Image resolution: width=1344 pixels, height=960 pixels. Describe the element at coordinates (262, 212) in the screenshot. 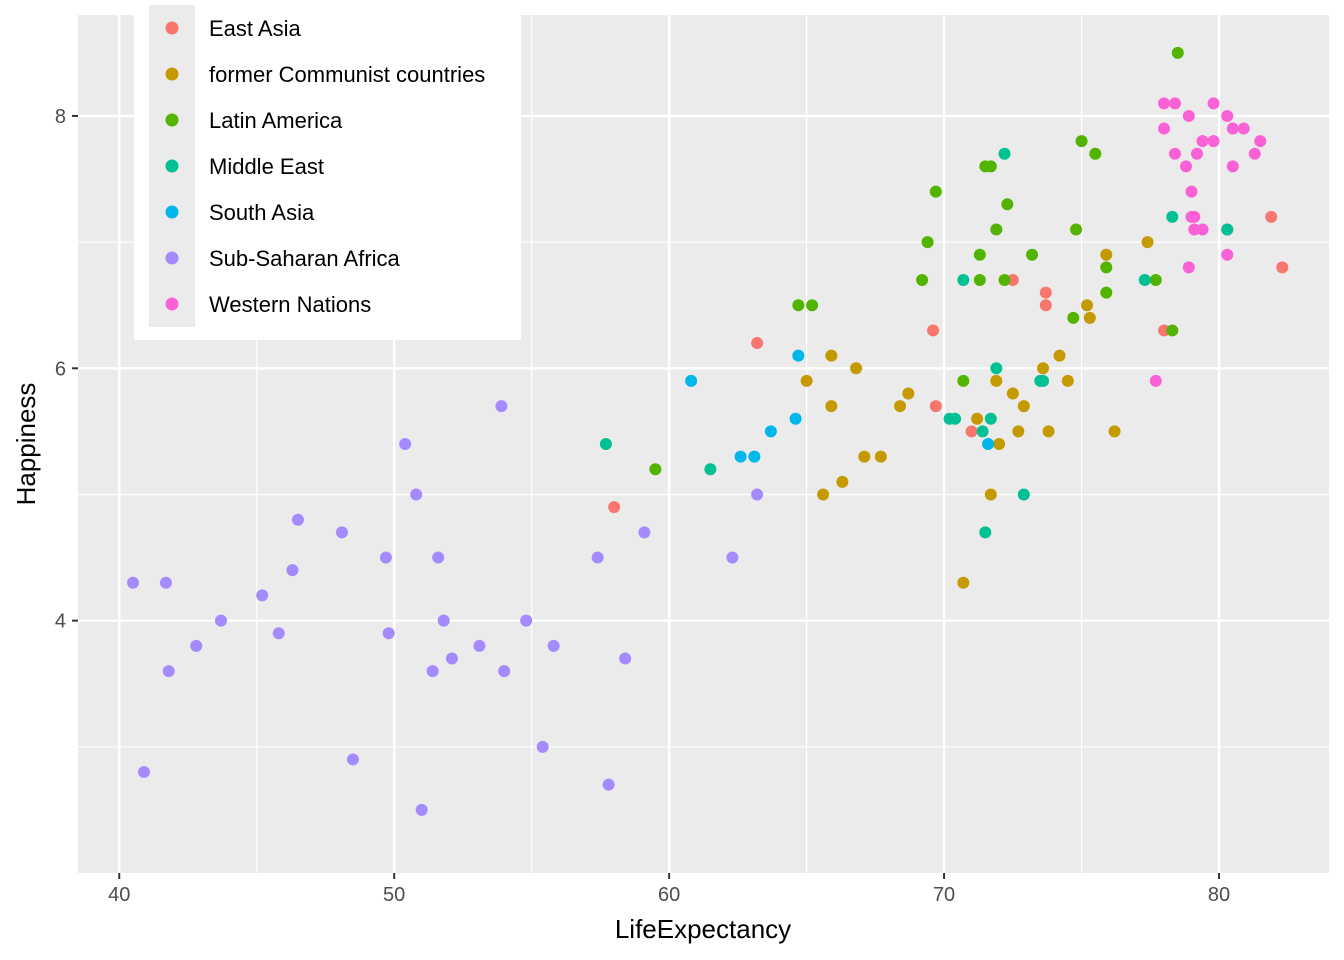

I see `legend-label: South Asia` at that location.